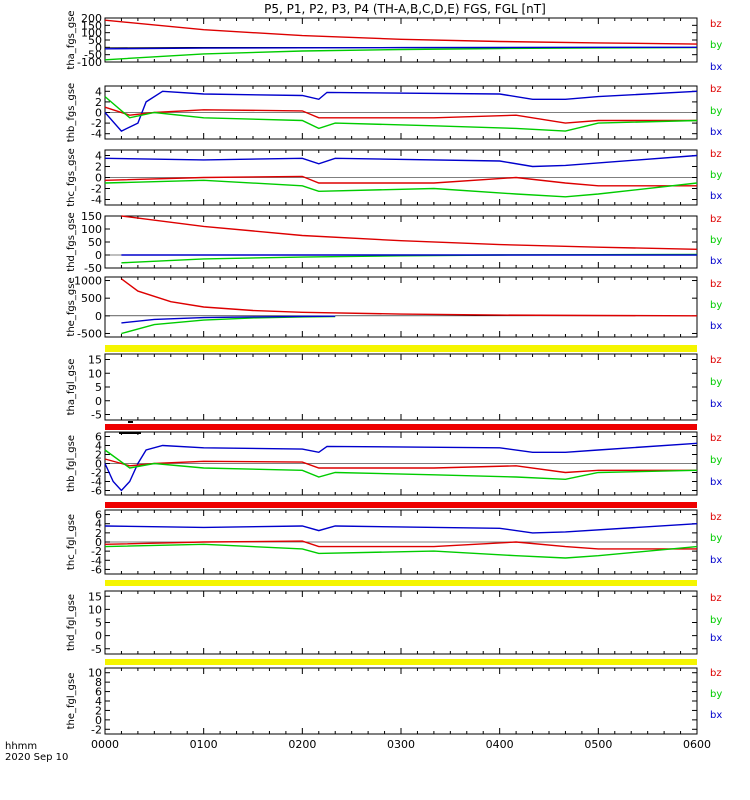 This screenshot has height=800, width=750. What do you see at coordinates (98, 387) in the screenshot?
I see `y-tick-label: 5` at bounding box center [98, 387].